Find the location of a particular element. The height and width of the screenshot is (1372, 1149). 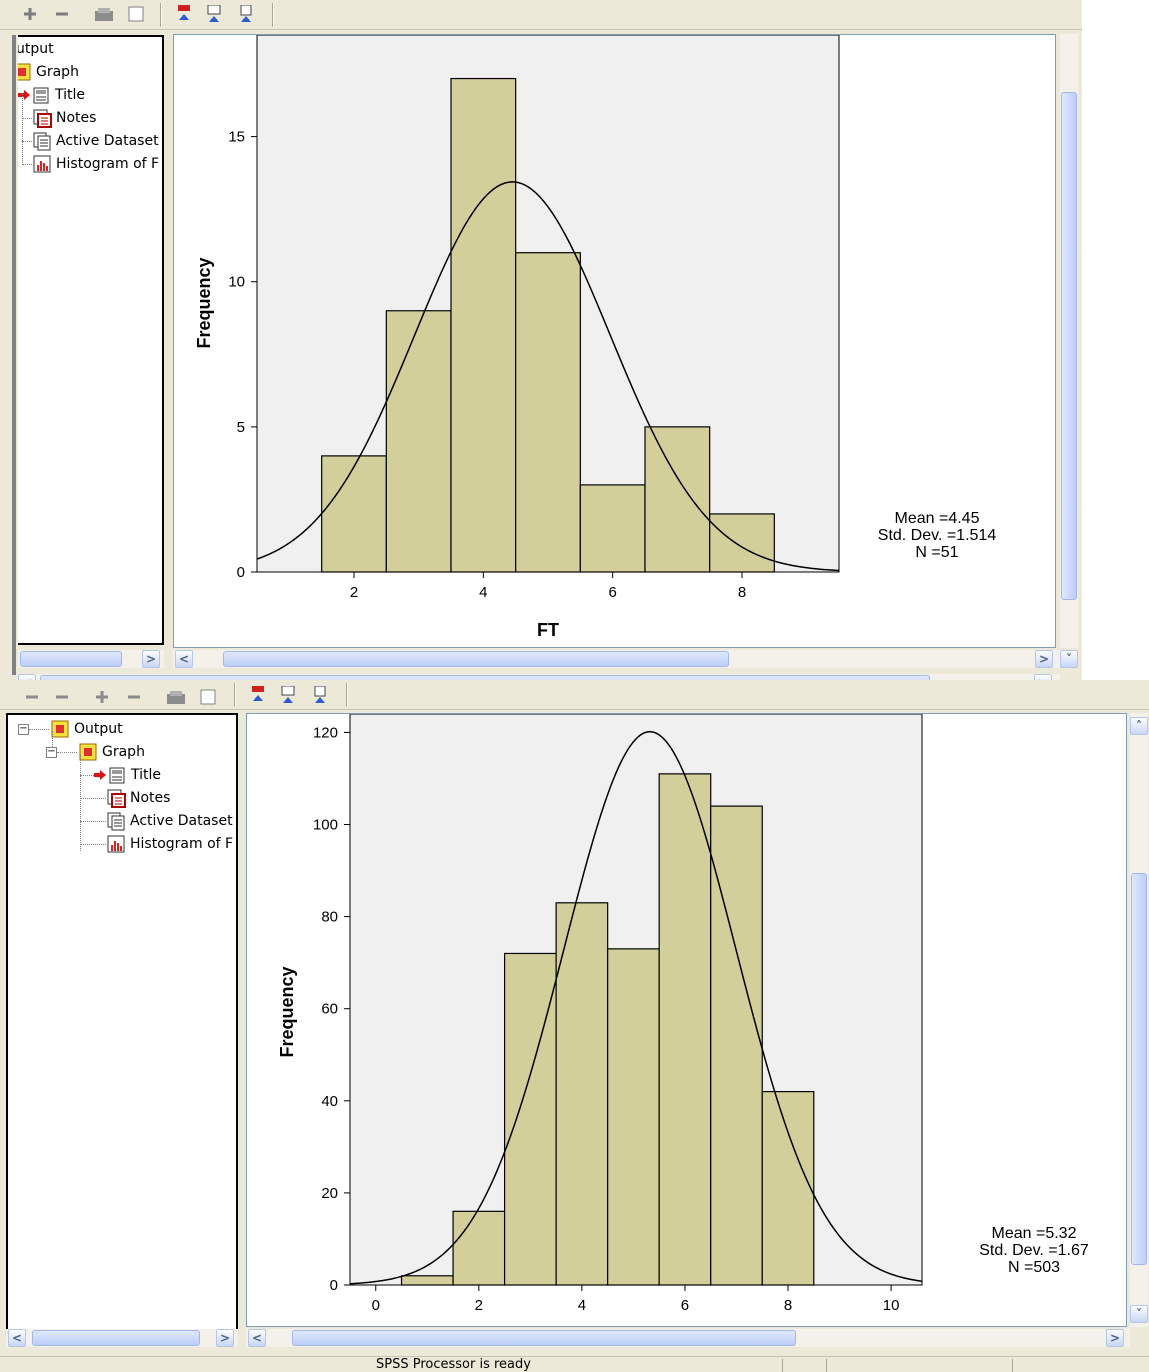

stat-n: N =503 is located at coordinates (1034, 1267).